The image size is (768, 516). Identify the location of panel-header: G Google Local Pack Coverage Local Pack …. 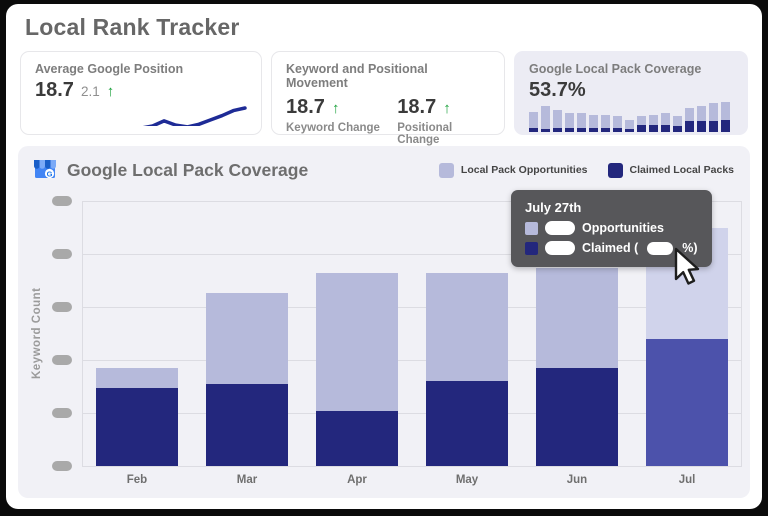
(384, 164).